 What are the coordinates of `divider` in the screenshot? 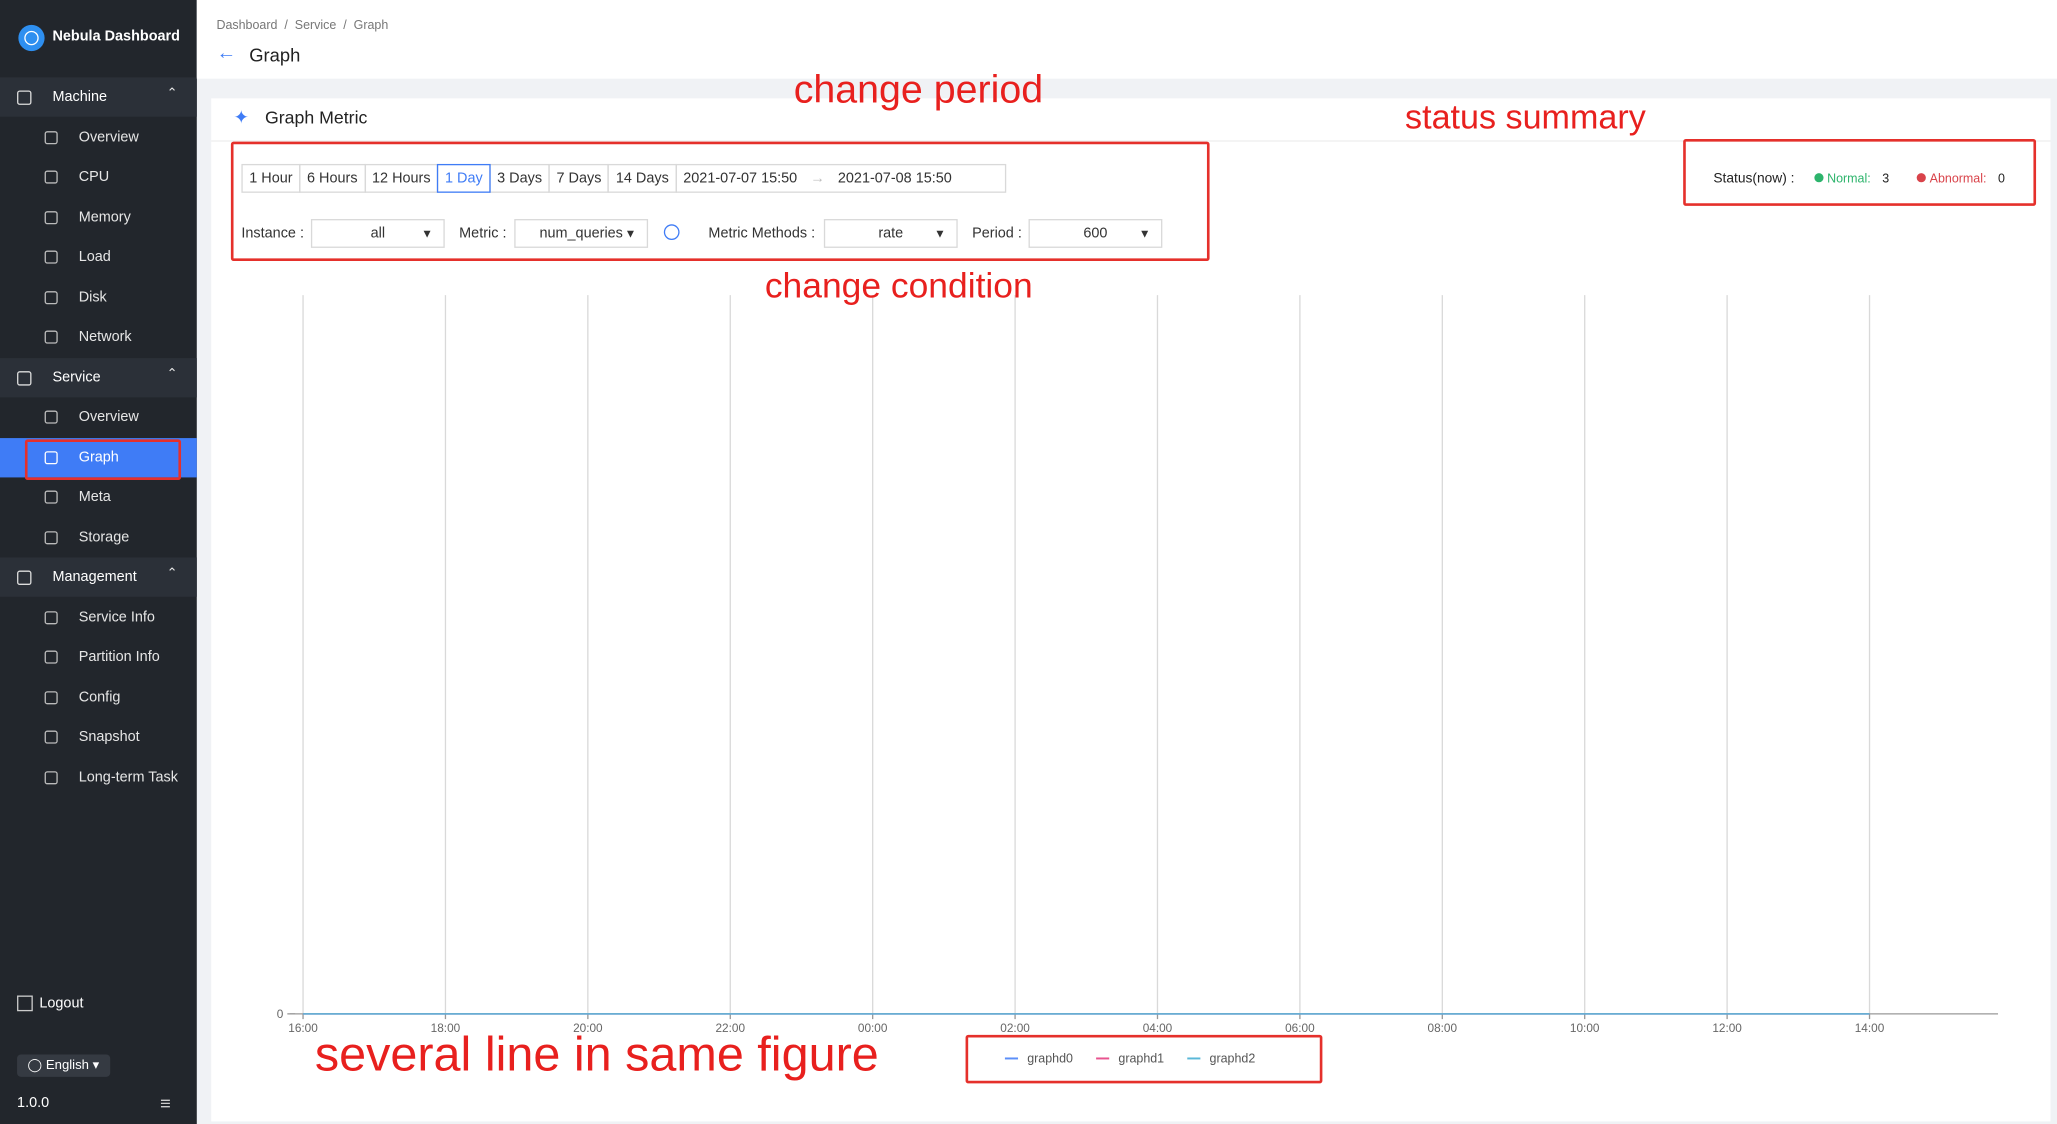 It's located at (1131, 141).